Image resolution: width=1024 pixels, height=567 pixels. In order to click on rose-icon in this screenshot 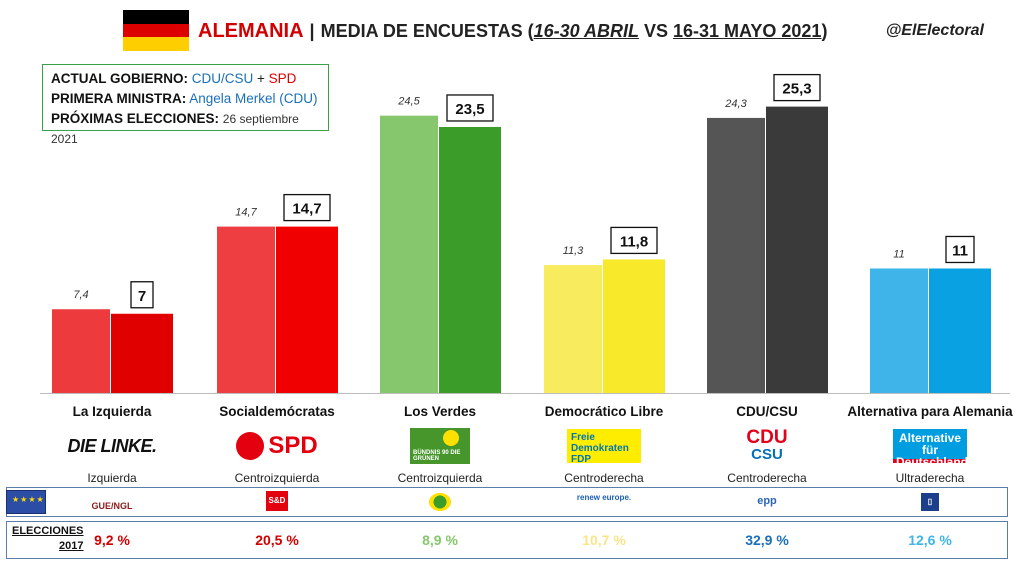, I will do `click(250, 446)`.